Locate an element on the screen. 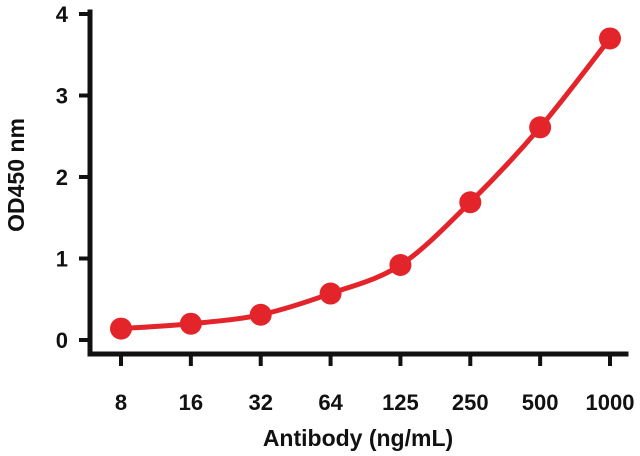 This screenshot has width=640, height=456. y-tick-label: 4 is located at coordinates (62, 14).